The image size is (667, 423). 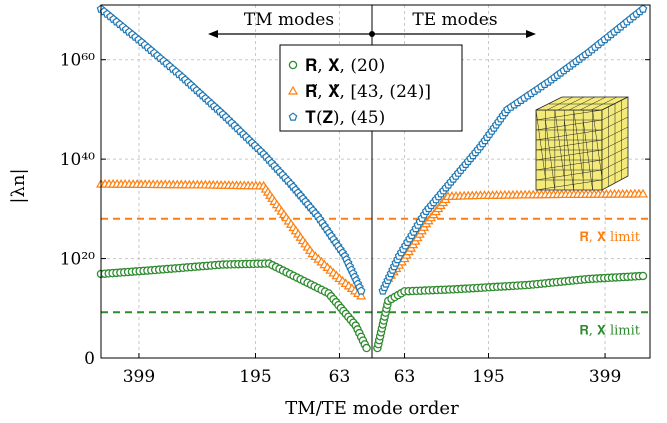 I want to click on cube-mesh-illustration, so click(x=582, y=143).